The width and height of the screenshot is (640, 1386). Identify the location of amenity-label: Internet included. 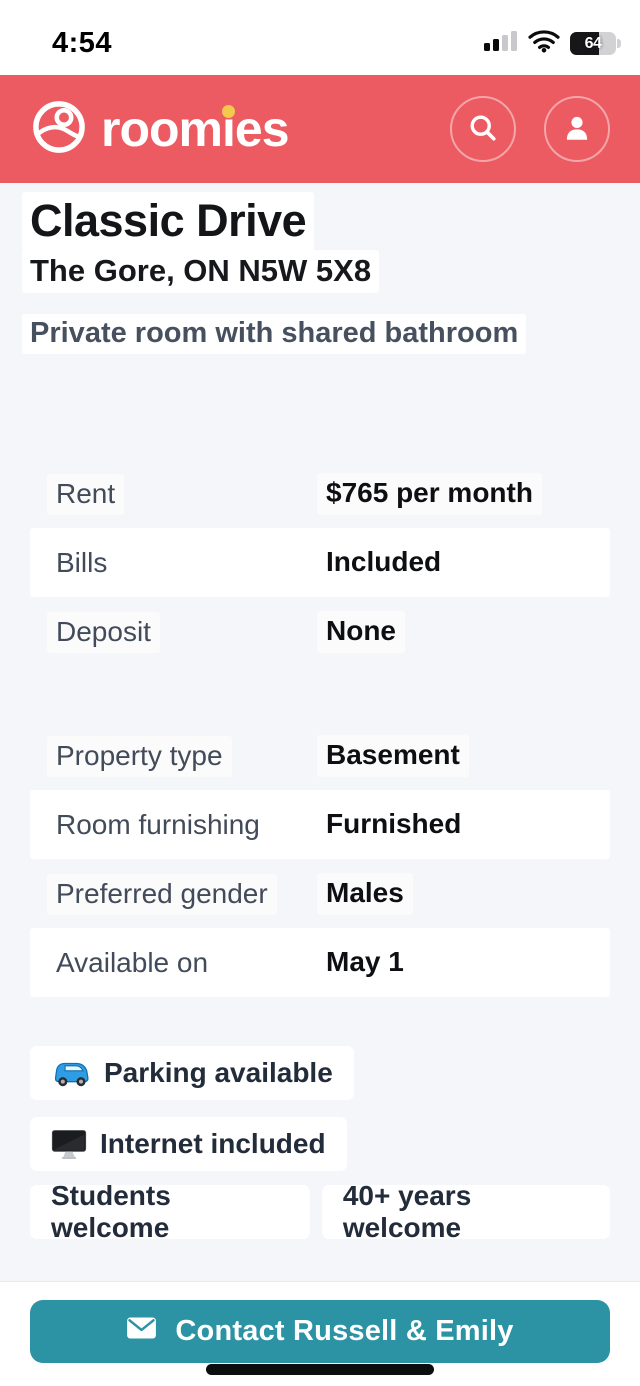
(213, 1143).